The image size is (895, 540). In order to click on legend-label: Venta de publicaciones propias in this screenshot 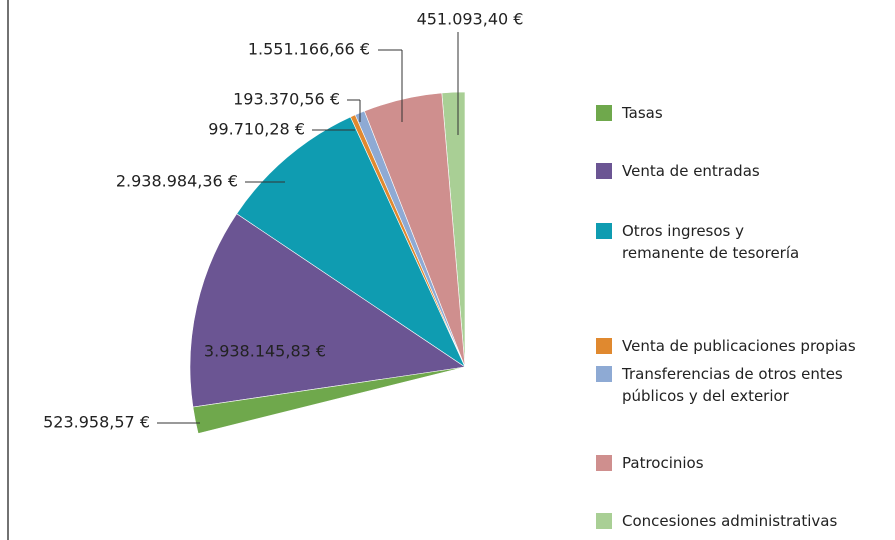, I will do `click(739, 346)`.